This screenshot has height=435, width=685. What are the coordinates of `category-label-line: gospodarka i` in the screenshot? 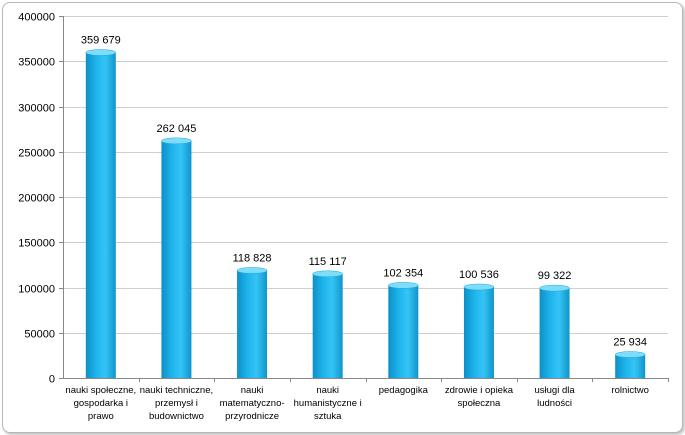 It's located at (101, 403).